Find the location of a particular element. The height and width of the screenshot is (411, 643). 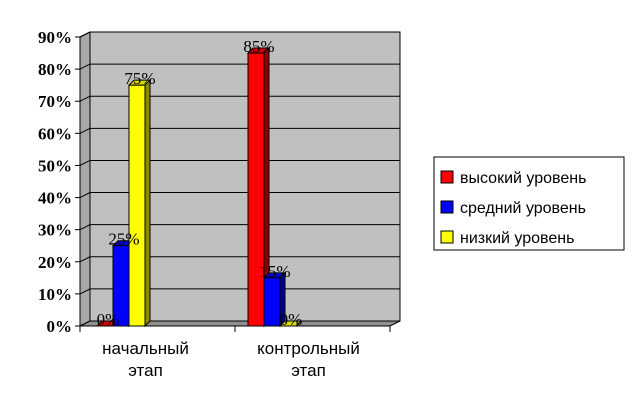

legend-box is located at coordinates (529, 203).